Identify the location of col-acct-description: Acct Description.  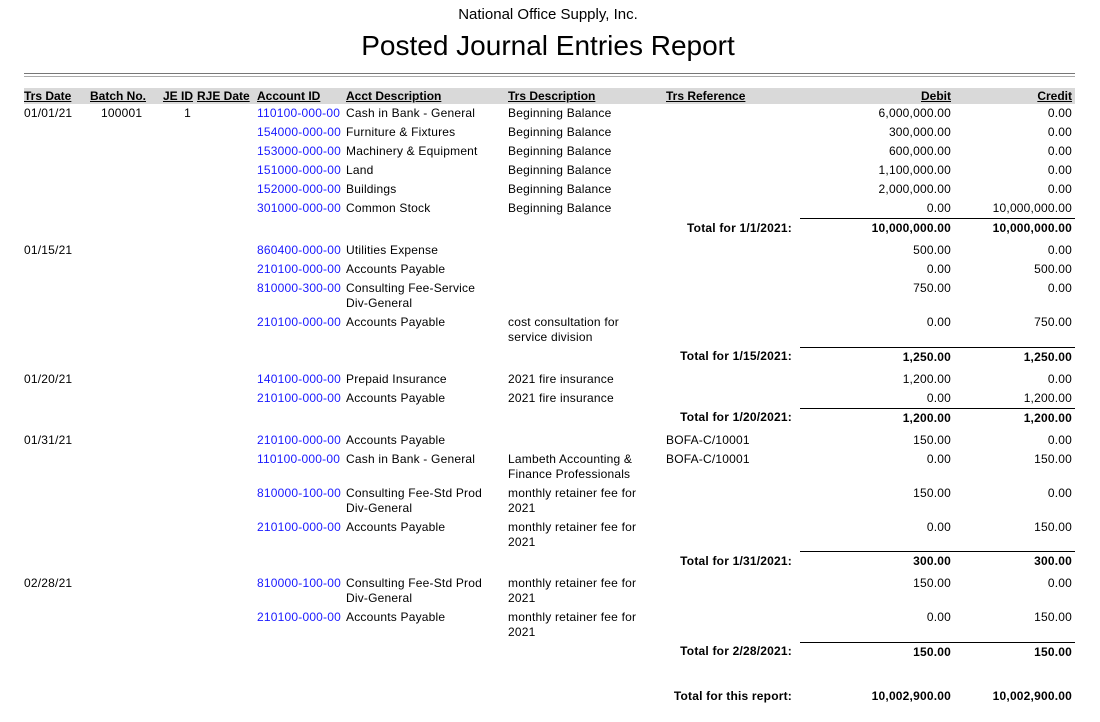
(427, 96).